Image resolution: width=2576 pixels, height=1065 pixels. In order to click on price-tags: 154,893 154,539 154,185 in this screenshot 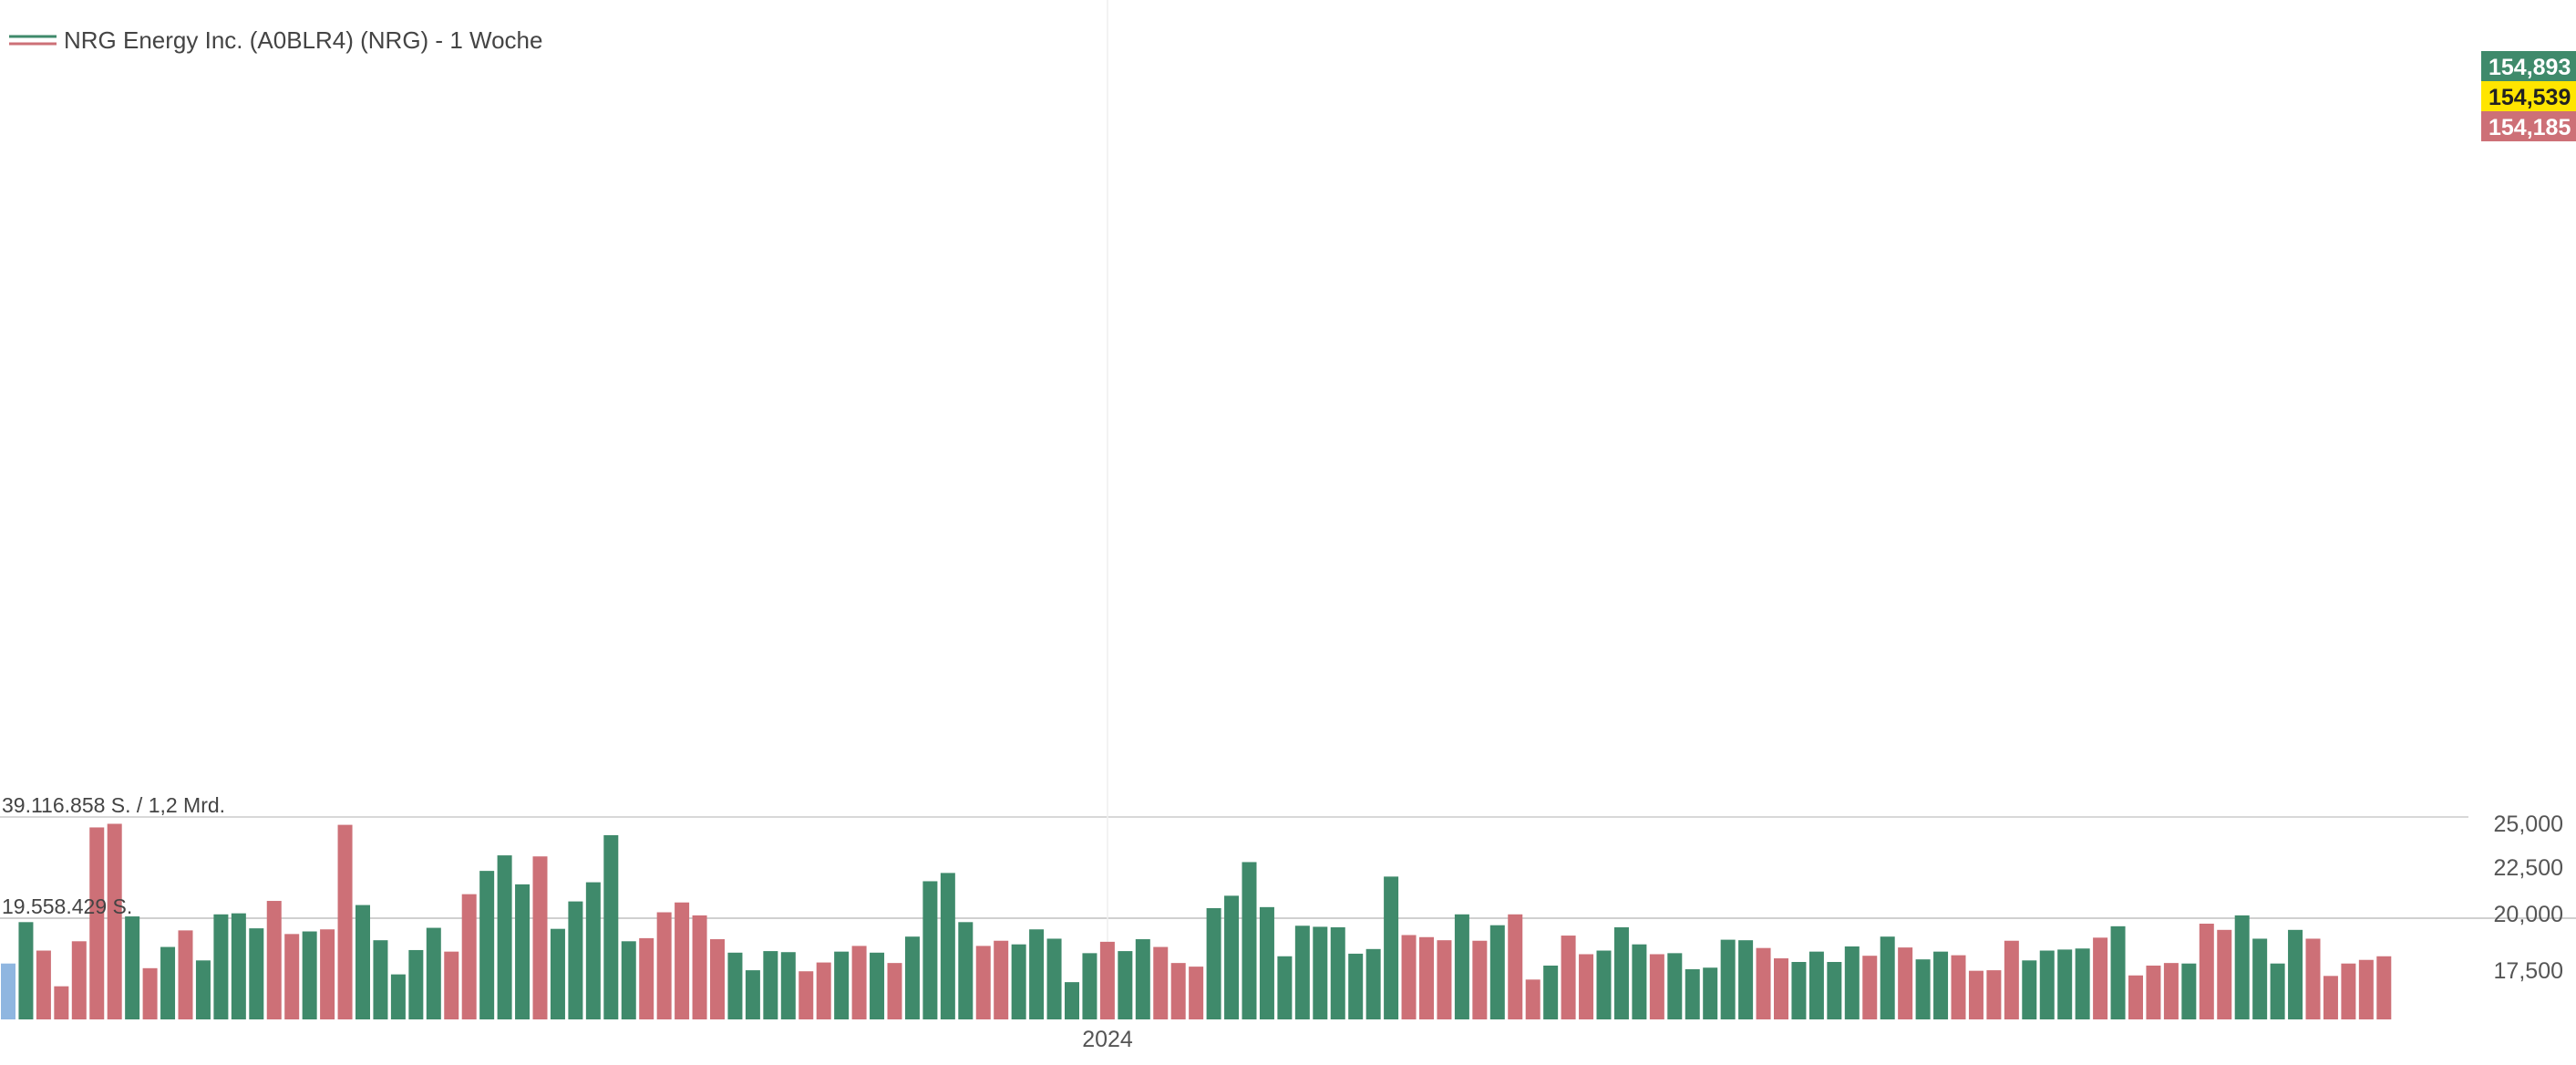, I will do `click(2528, 96)`.